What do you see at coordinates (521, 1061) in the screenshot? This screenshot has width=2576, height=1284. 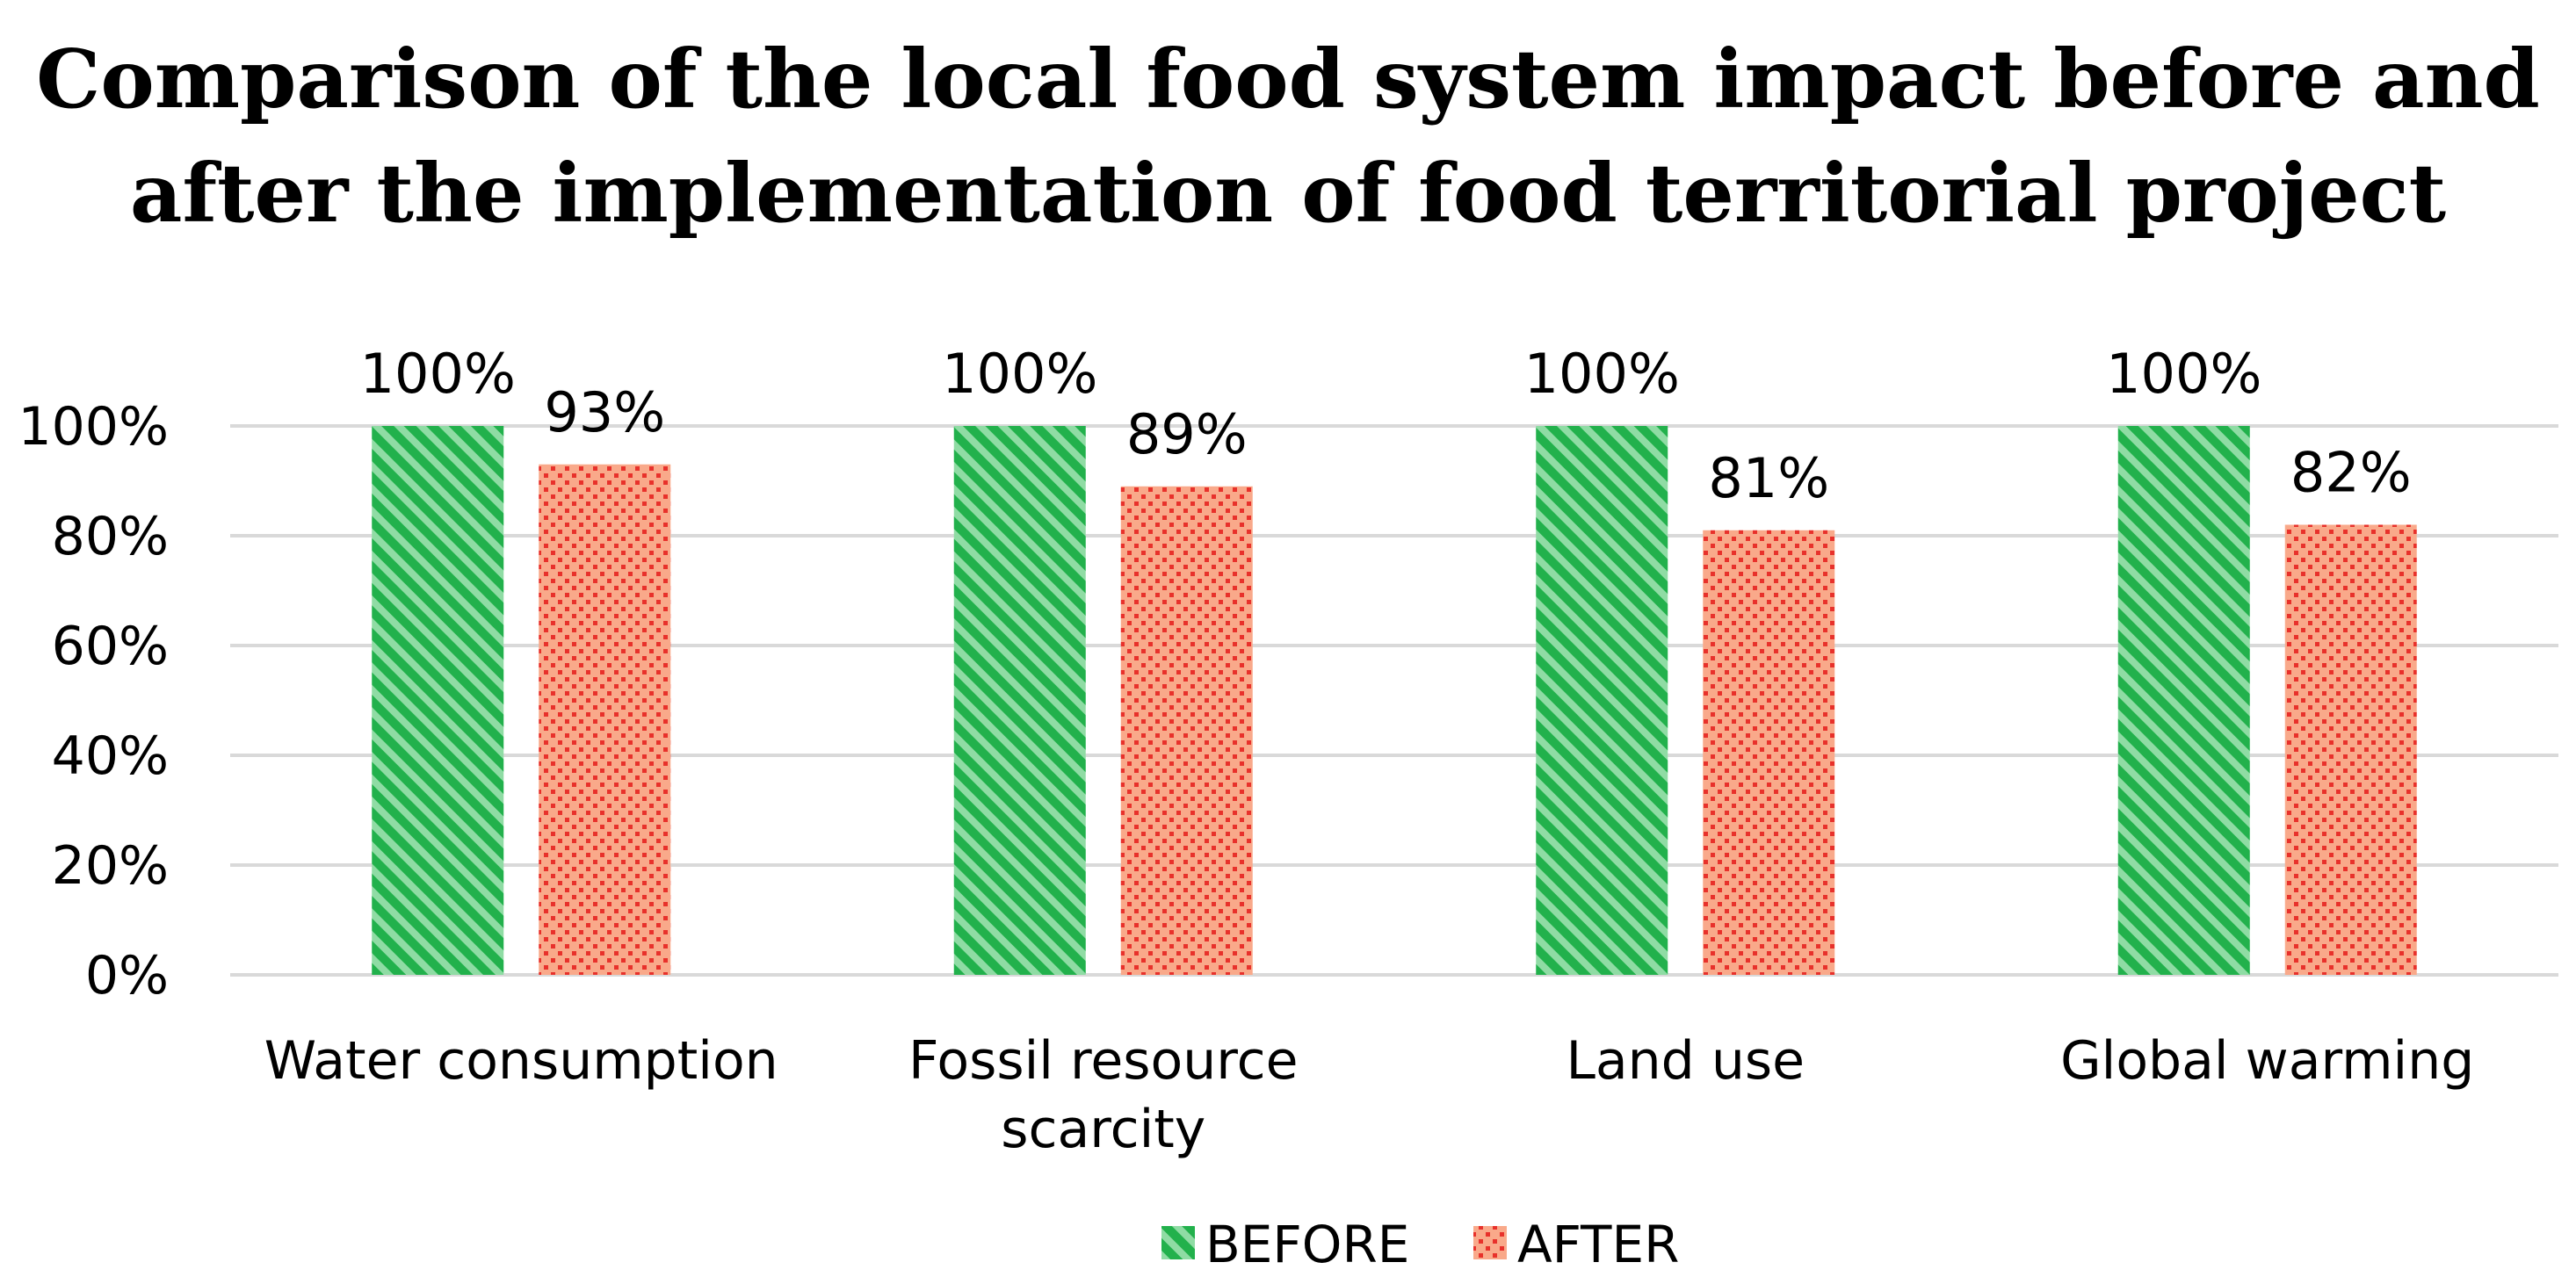 I see `x-tick-label: Water consumption` at bounding box center [521, 1061].